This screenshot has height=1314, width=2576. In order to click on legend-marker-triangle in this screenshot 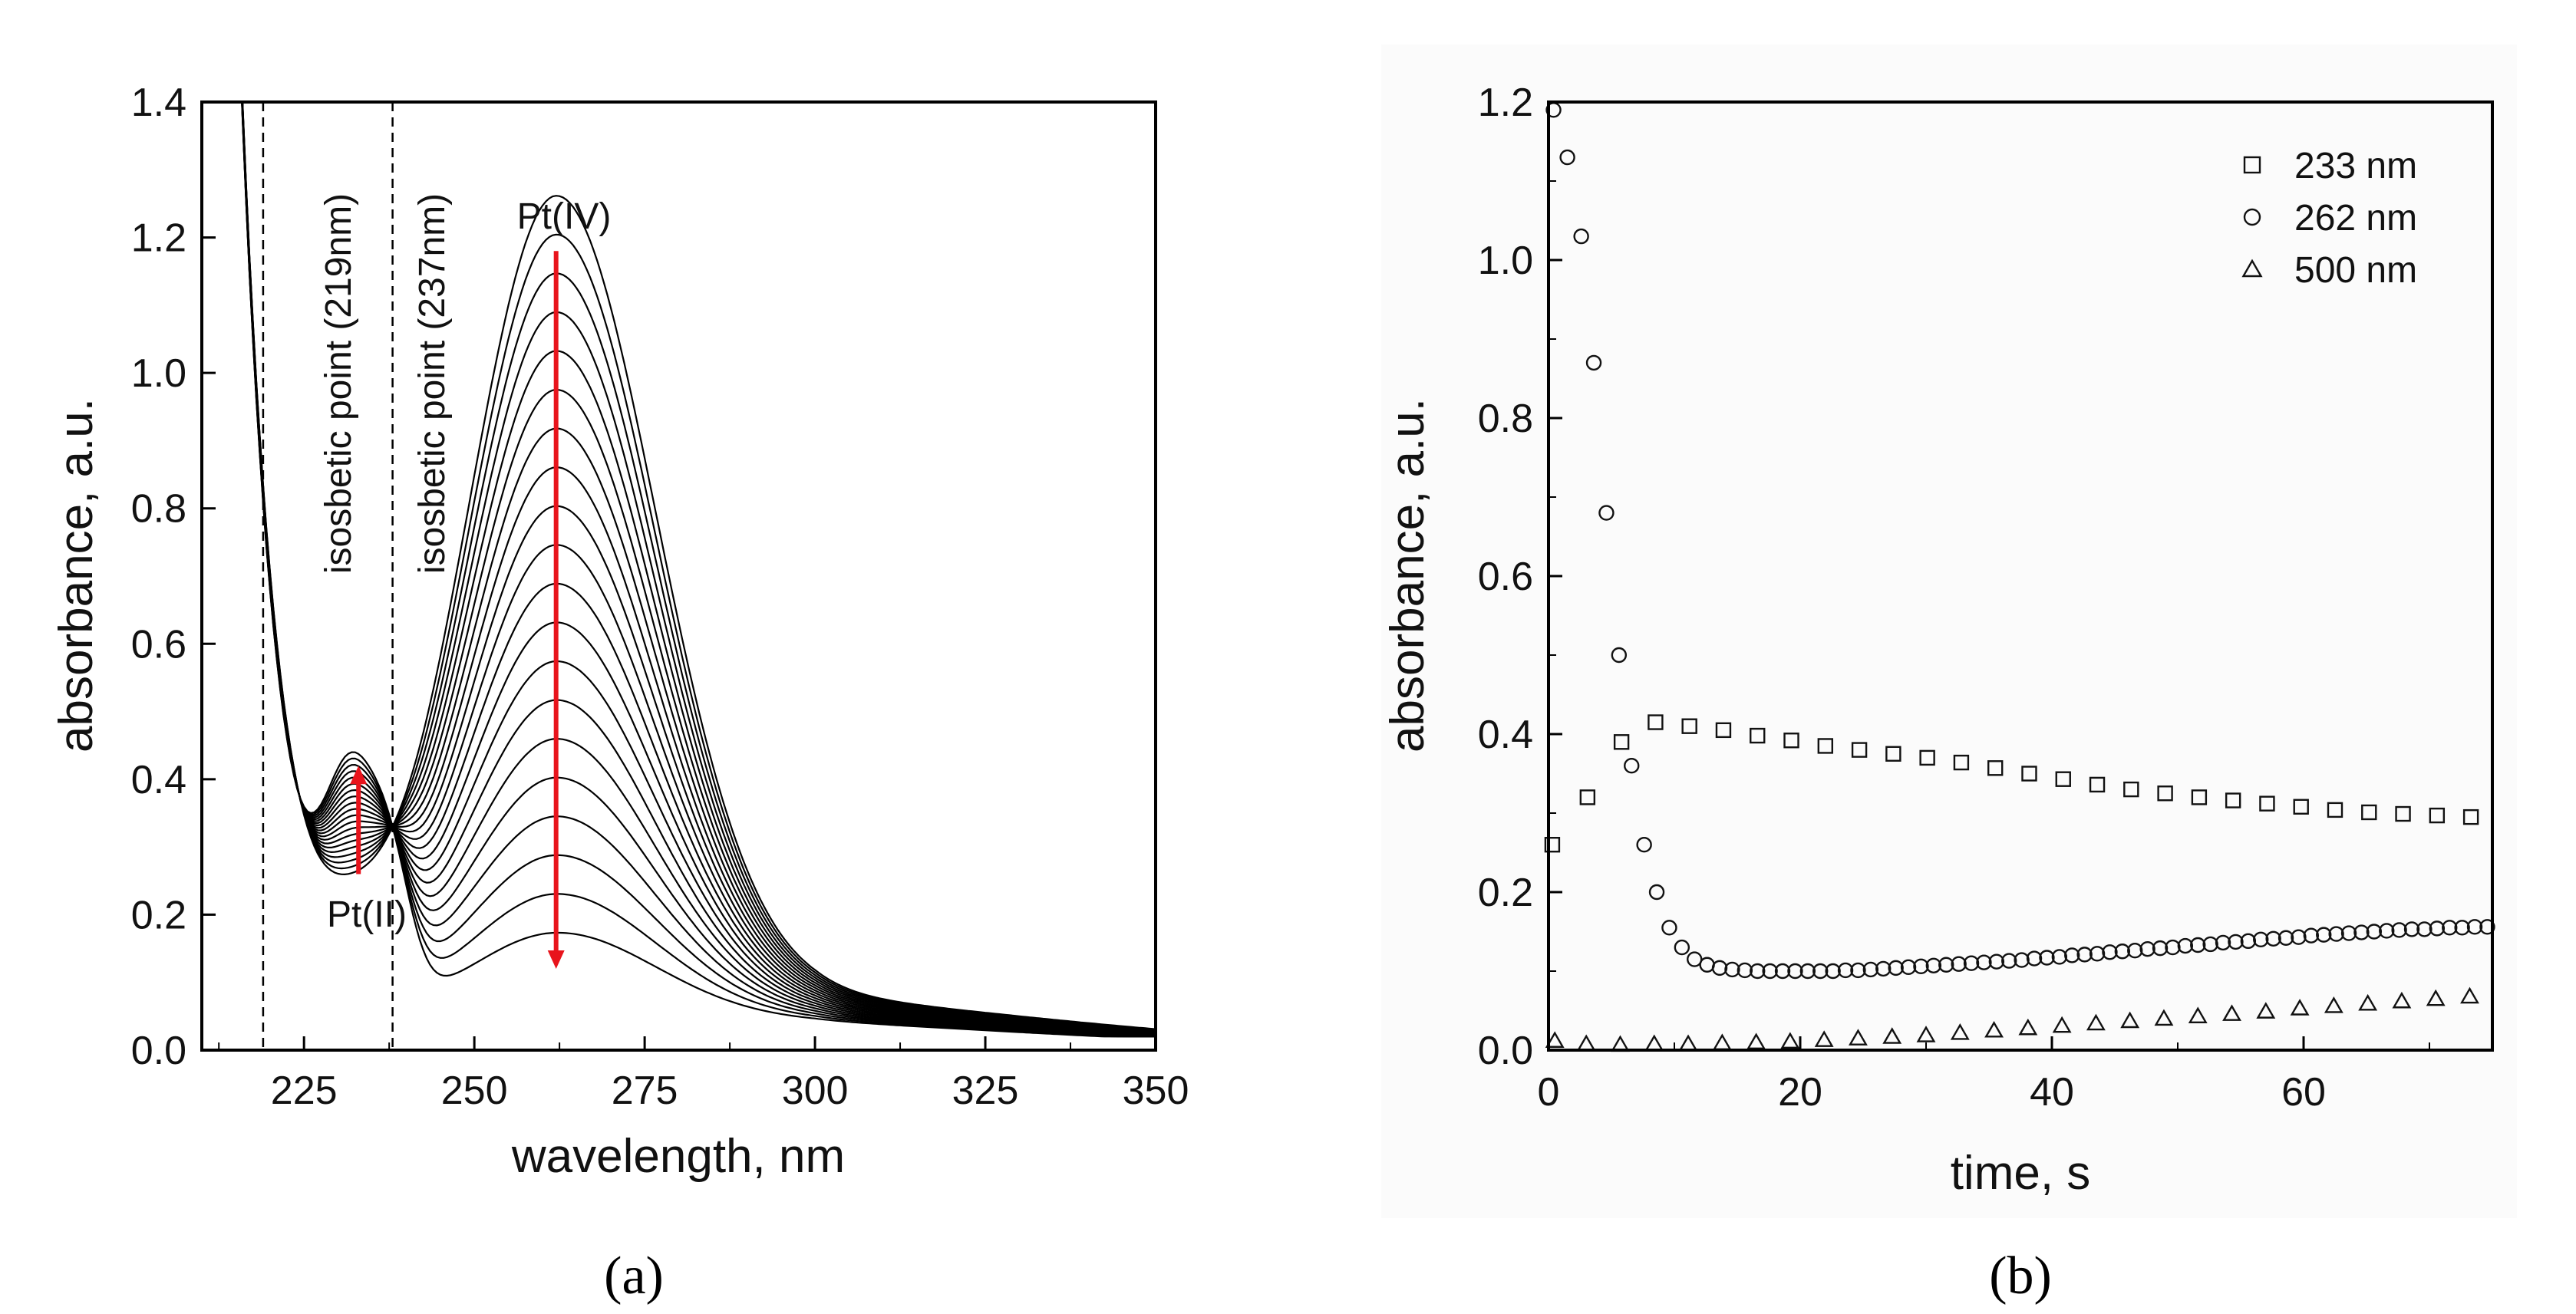, I will do `click(2252, 268)`.